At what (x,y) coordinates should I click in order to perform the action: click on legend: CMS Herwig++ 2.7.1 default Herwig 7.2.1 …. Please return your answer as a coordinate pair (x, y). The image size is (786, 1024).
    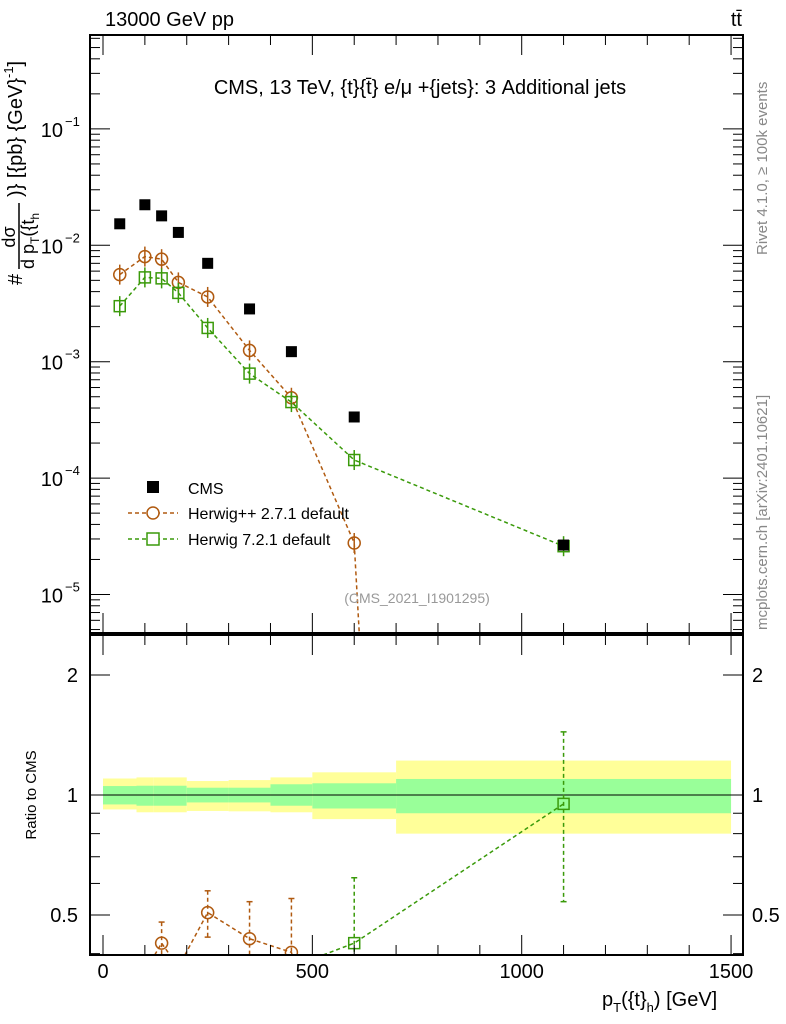
    Looking at the image, I should click on (239, 515).